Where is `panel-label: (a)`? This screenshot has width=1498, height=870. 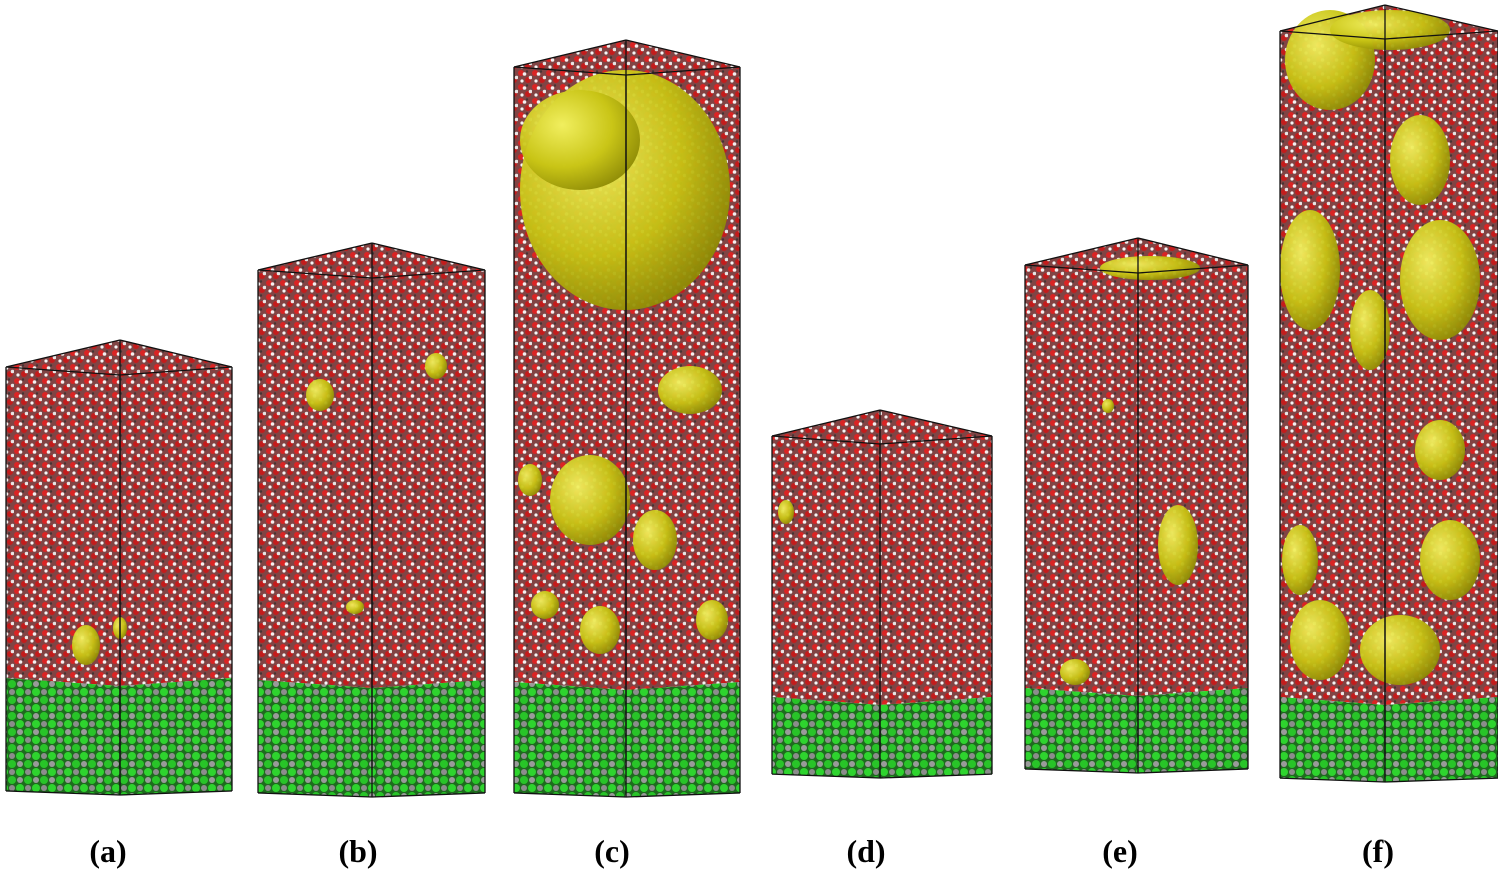 panel-label: (a) is located at coordinates (107, 851).